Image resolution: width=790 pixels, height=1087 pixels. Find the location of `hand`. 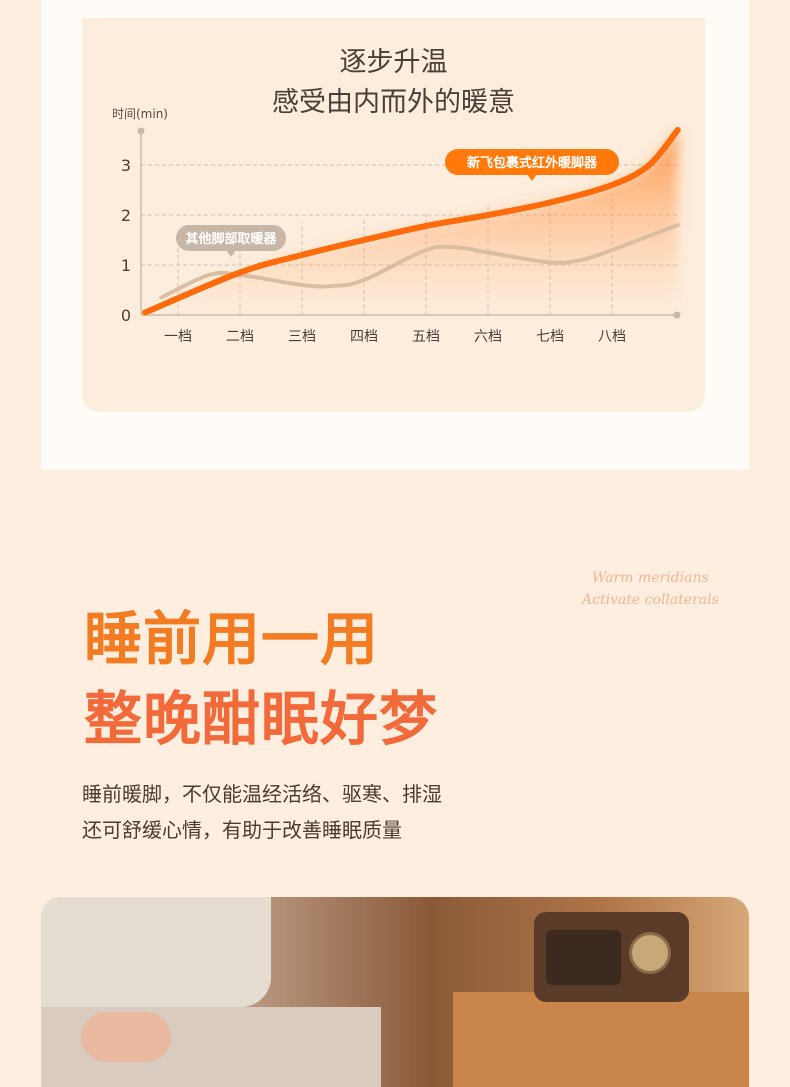

hand is located at coordinates (126, 1037).